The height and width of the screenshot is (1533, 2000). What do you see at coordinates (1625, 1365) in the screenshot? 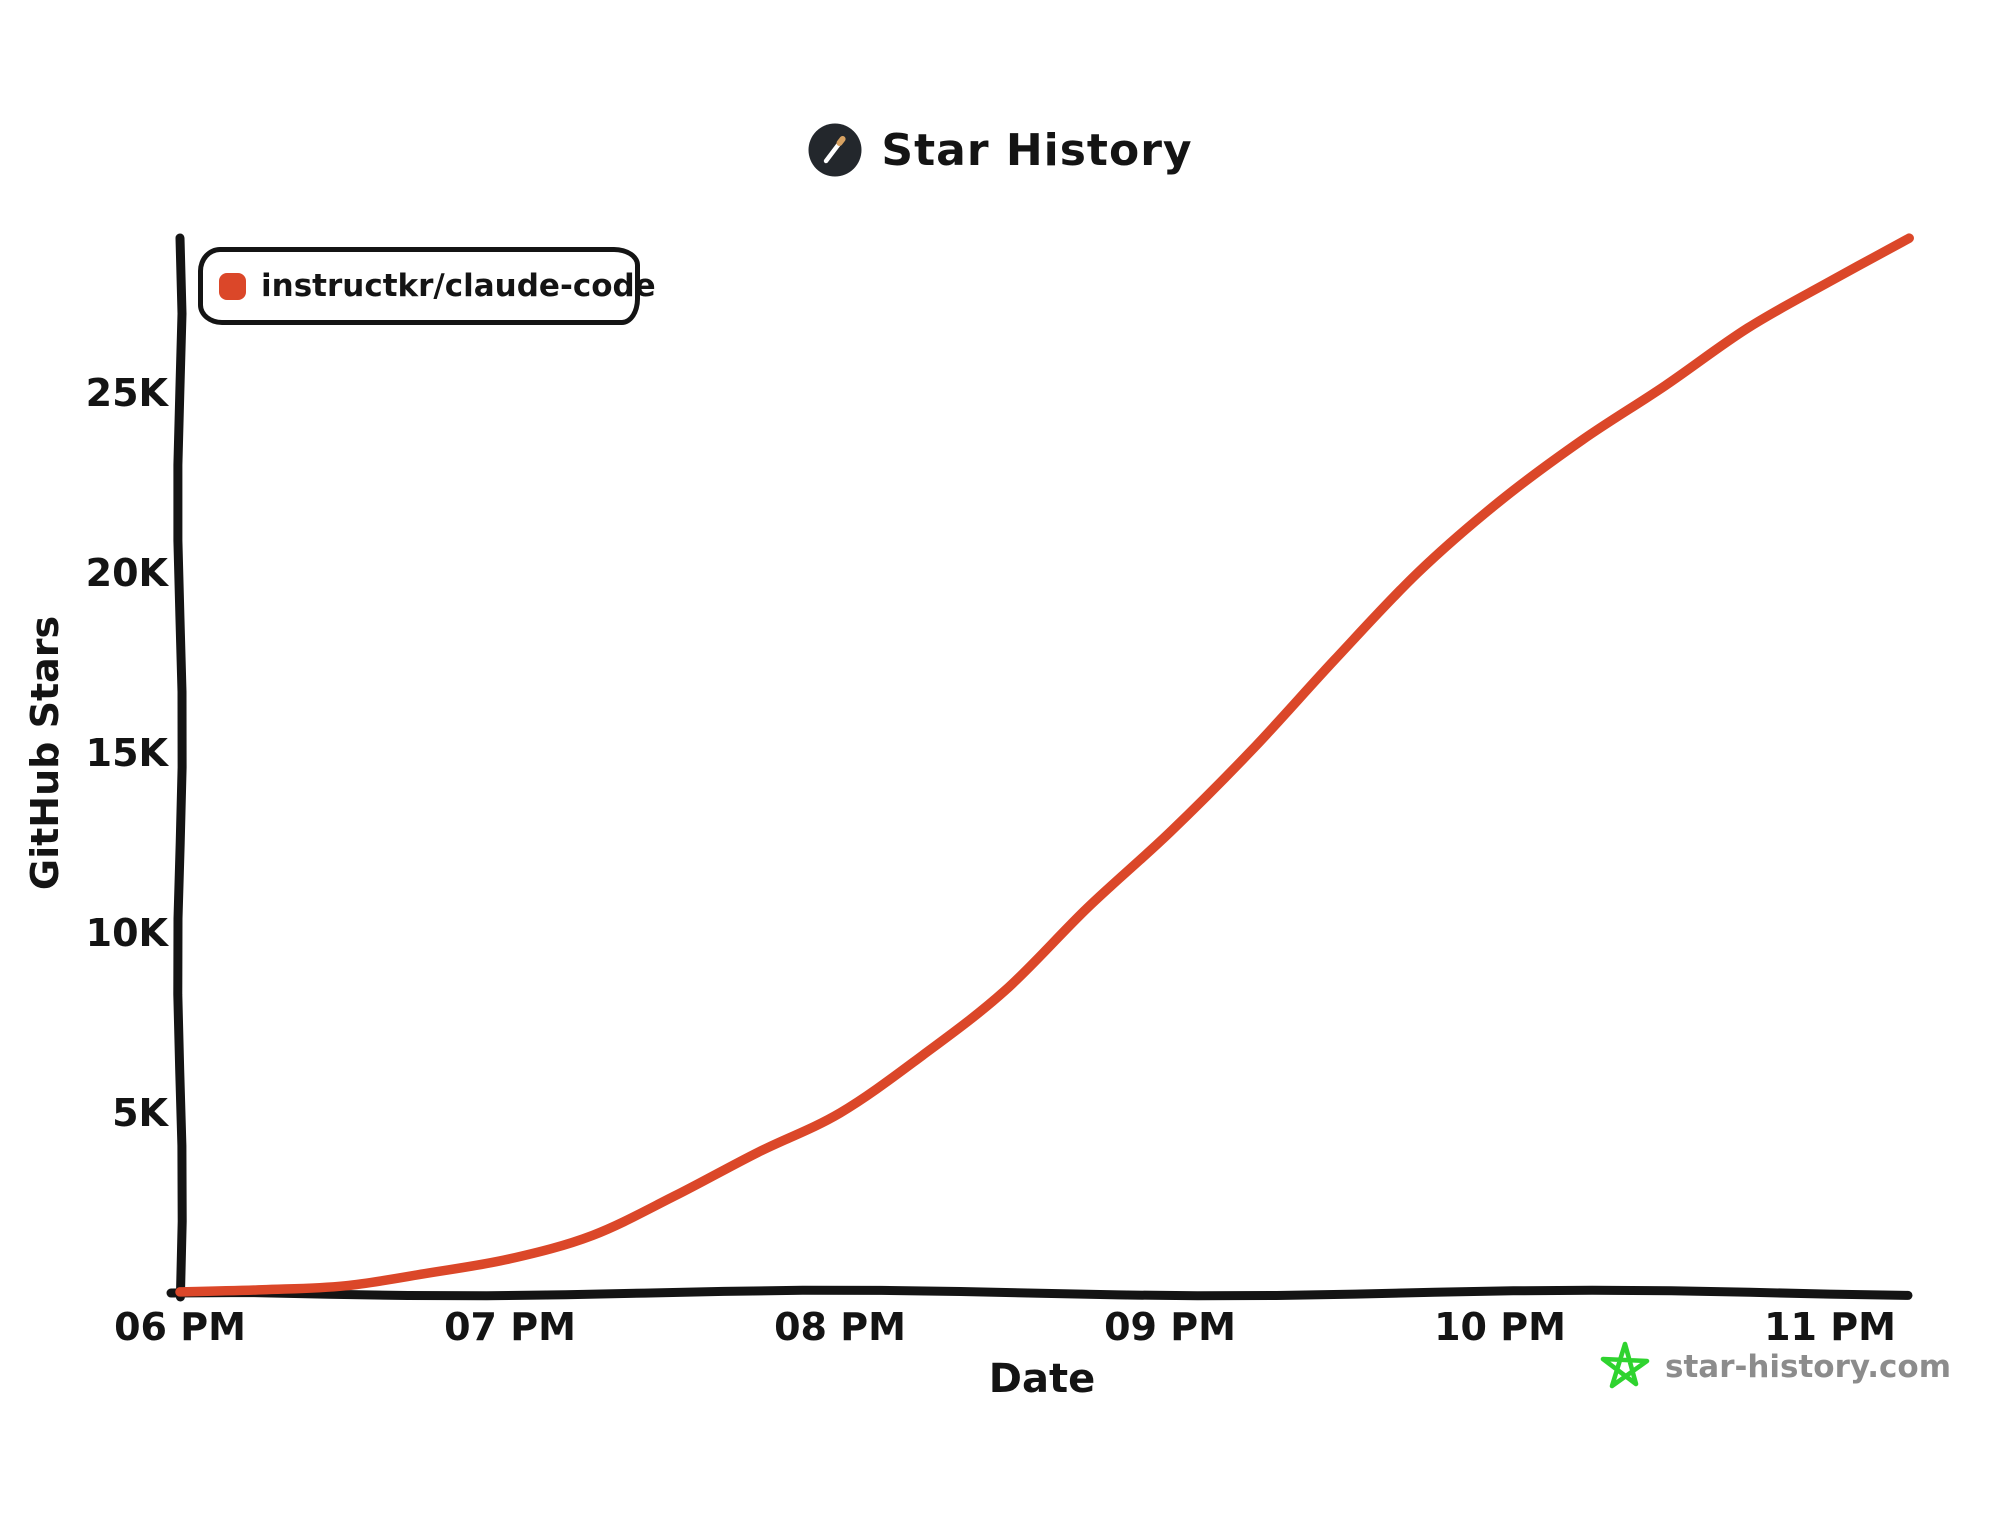
I see `green-star-icon` at bounding box center [1625, 1365].